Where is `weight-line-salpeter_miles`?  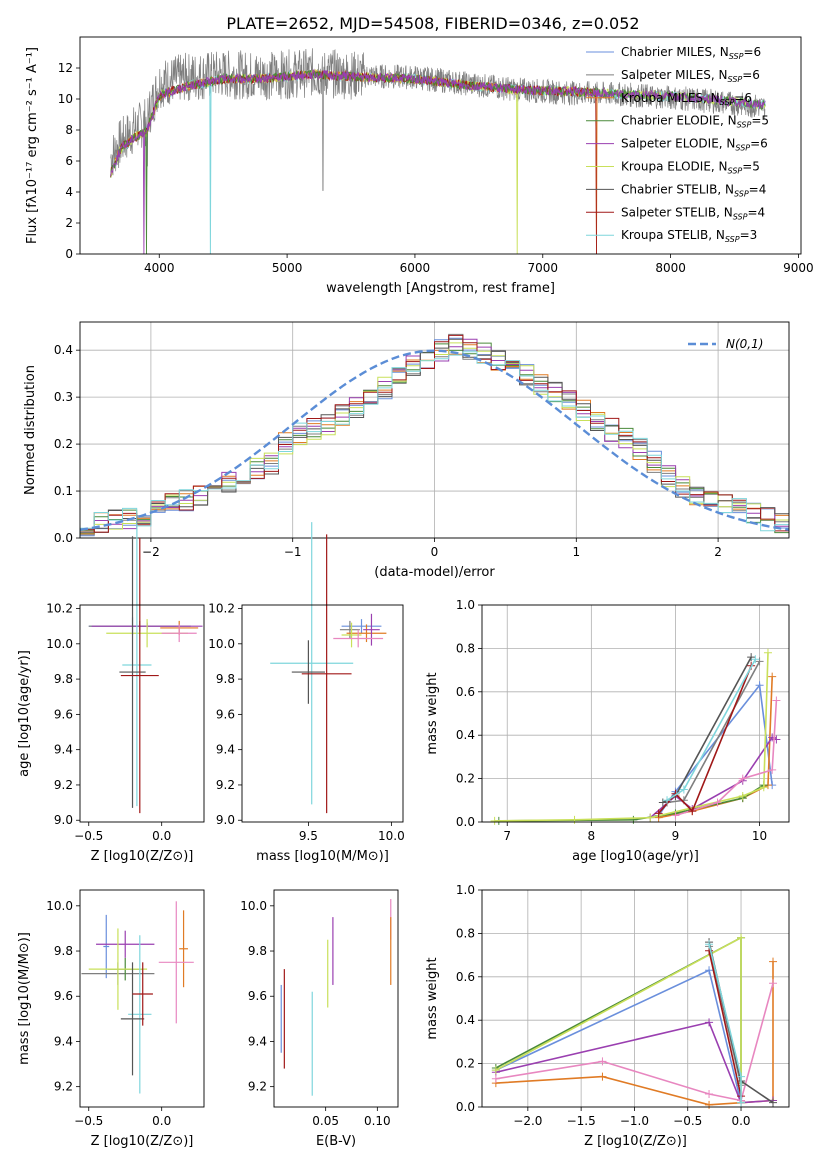
weight-line-salpeter_miles is located at coordinates (713, 732).